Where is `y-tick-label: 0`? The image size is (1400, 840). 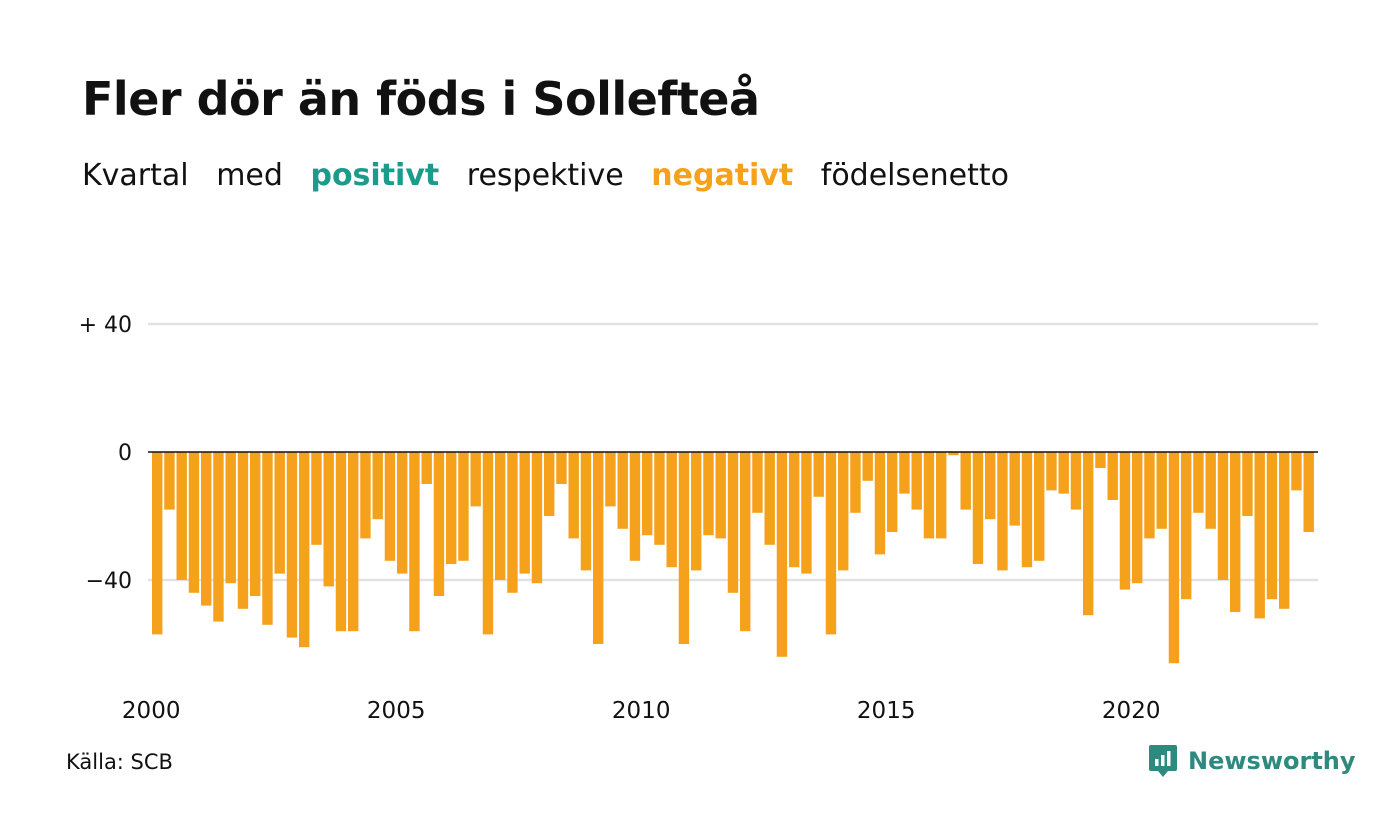
y-tick-label: 0 is located at coordinates (125, 453).